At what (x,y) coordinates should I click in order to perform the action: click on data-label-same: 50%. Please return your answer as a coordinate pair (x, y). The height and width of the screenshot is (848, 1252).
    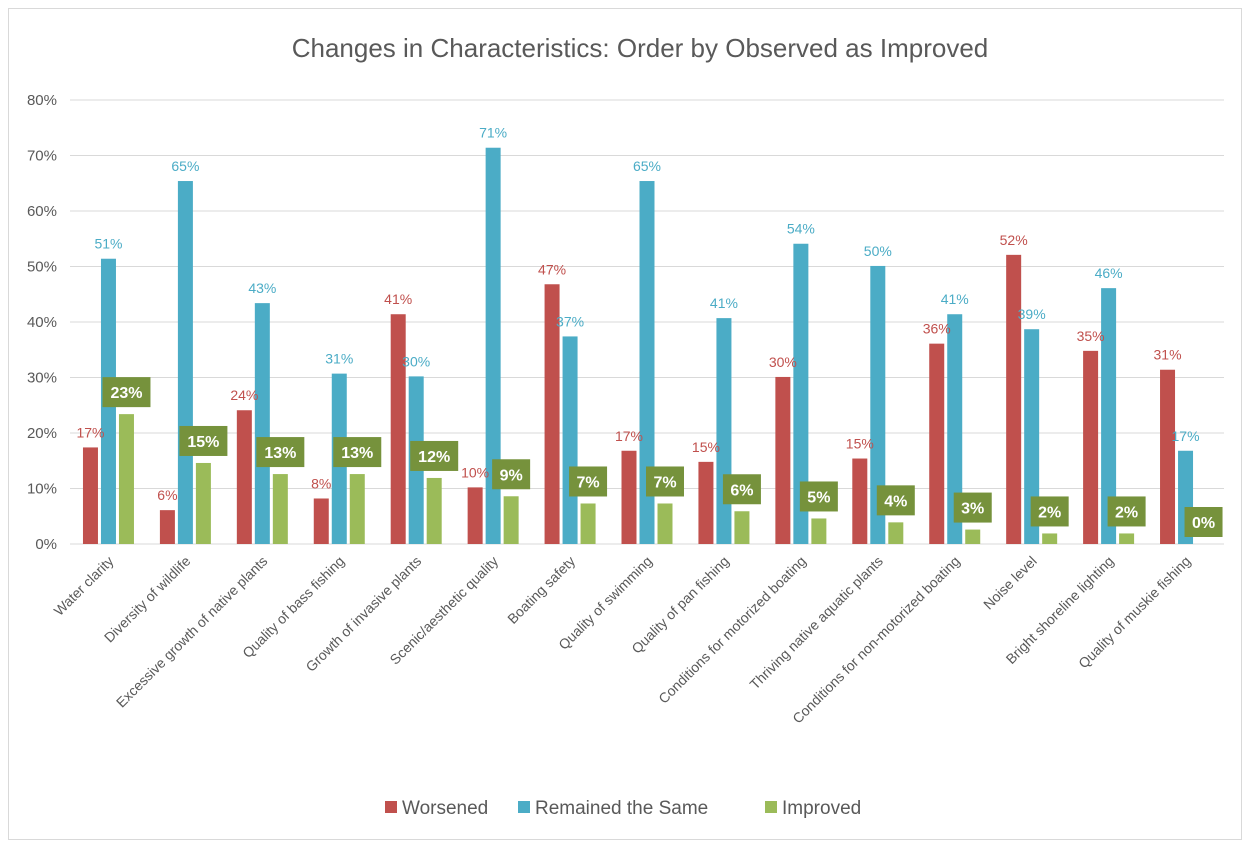
    Looking at the image, I should click on (878, 251).